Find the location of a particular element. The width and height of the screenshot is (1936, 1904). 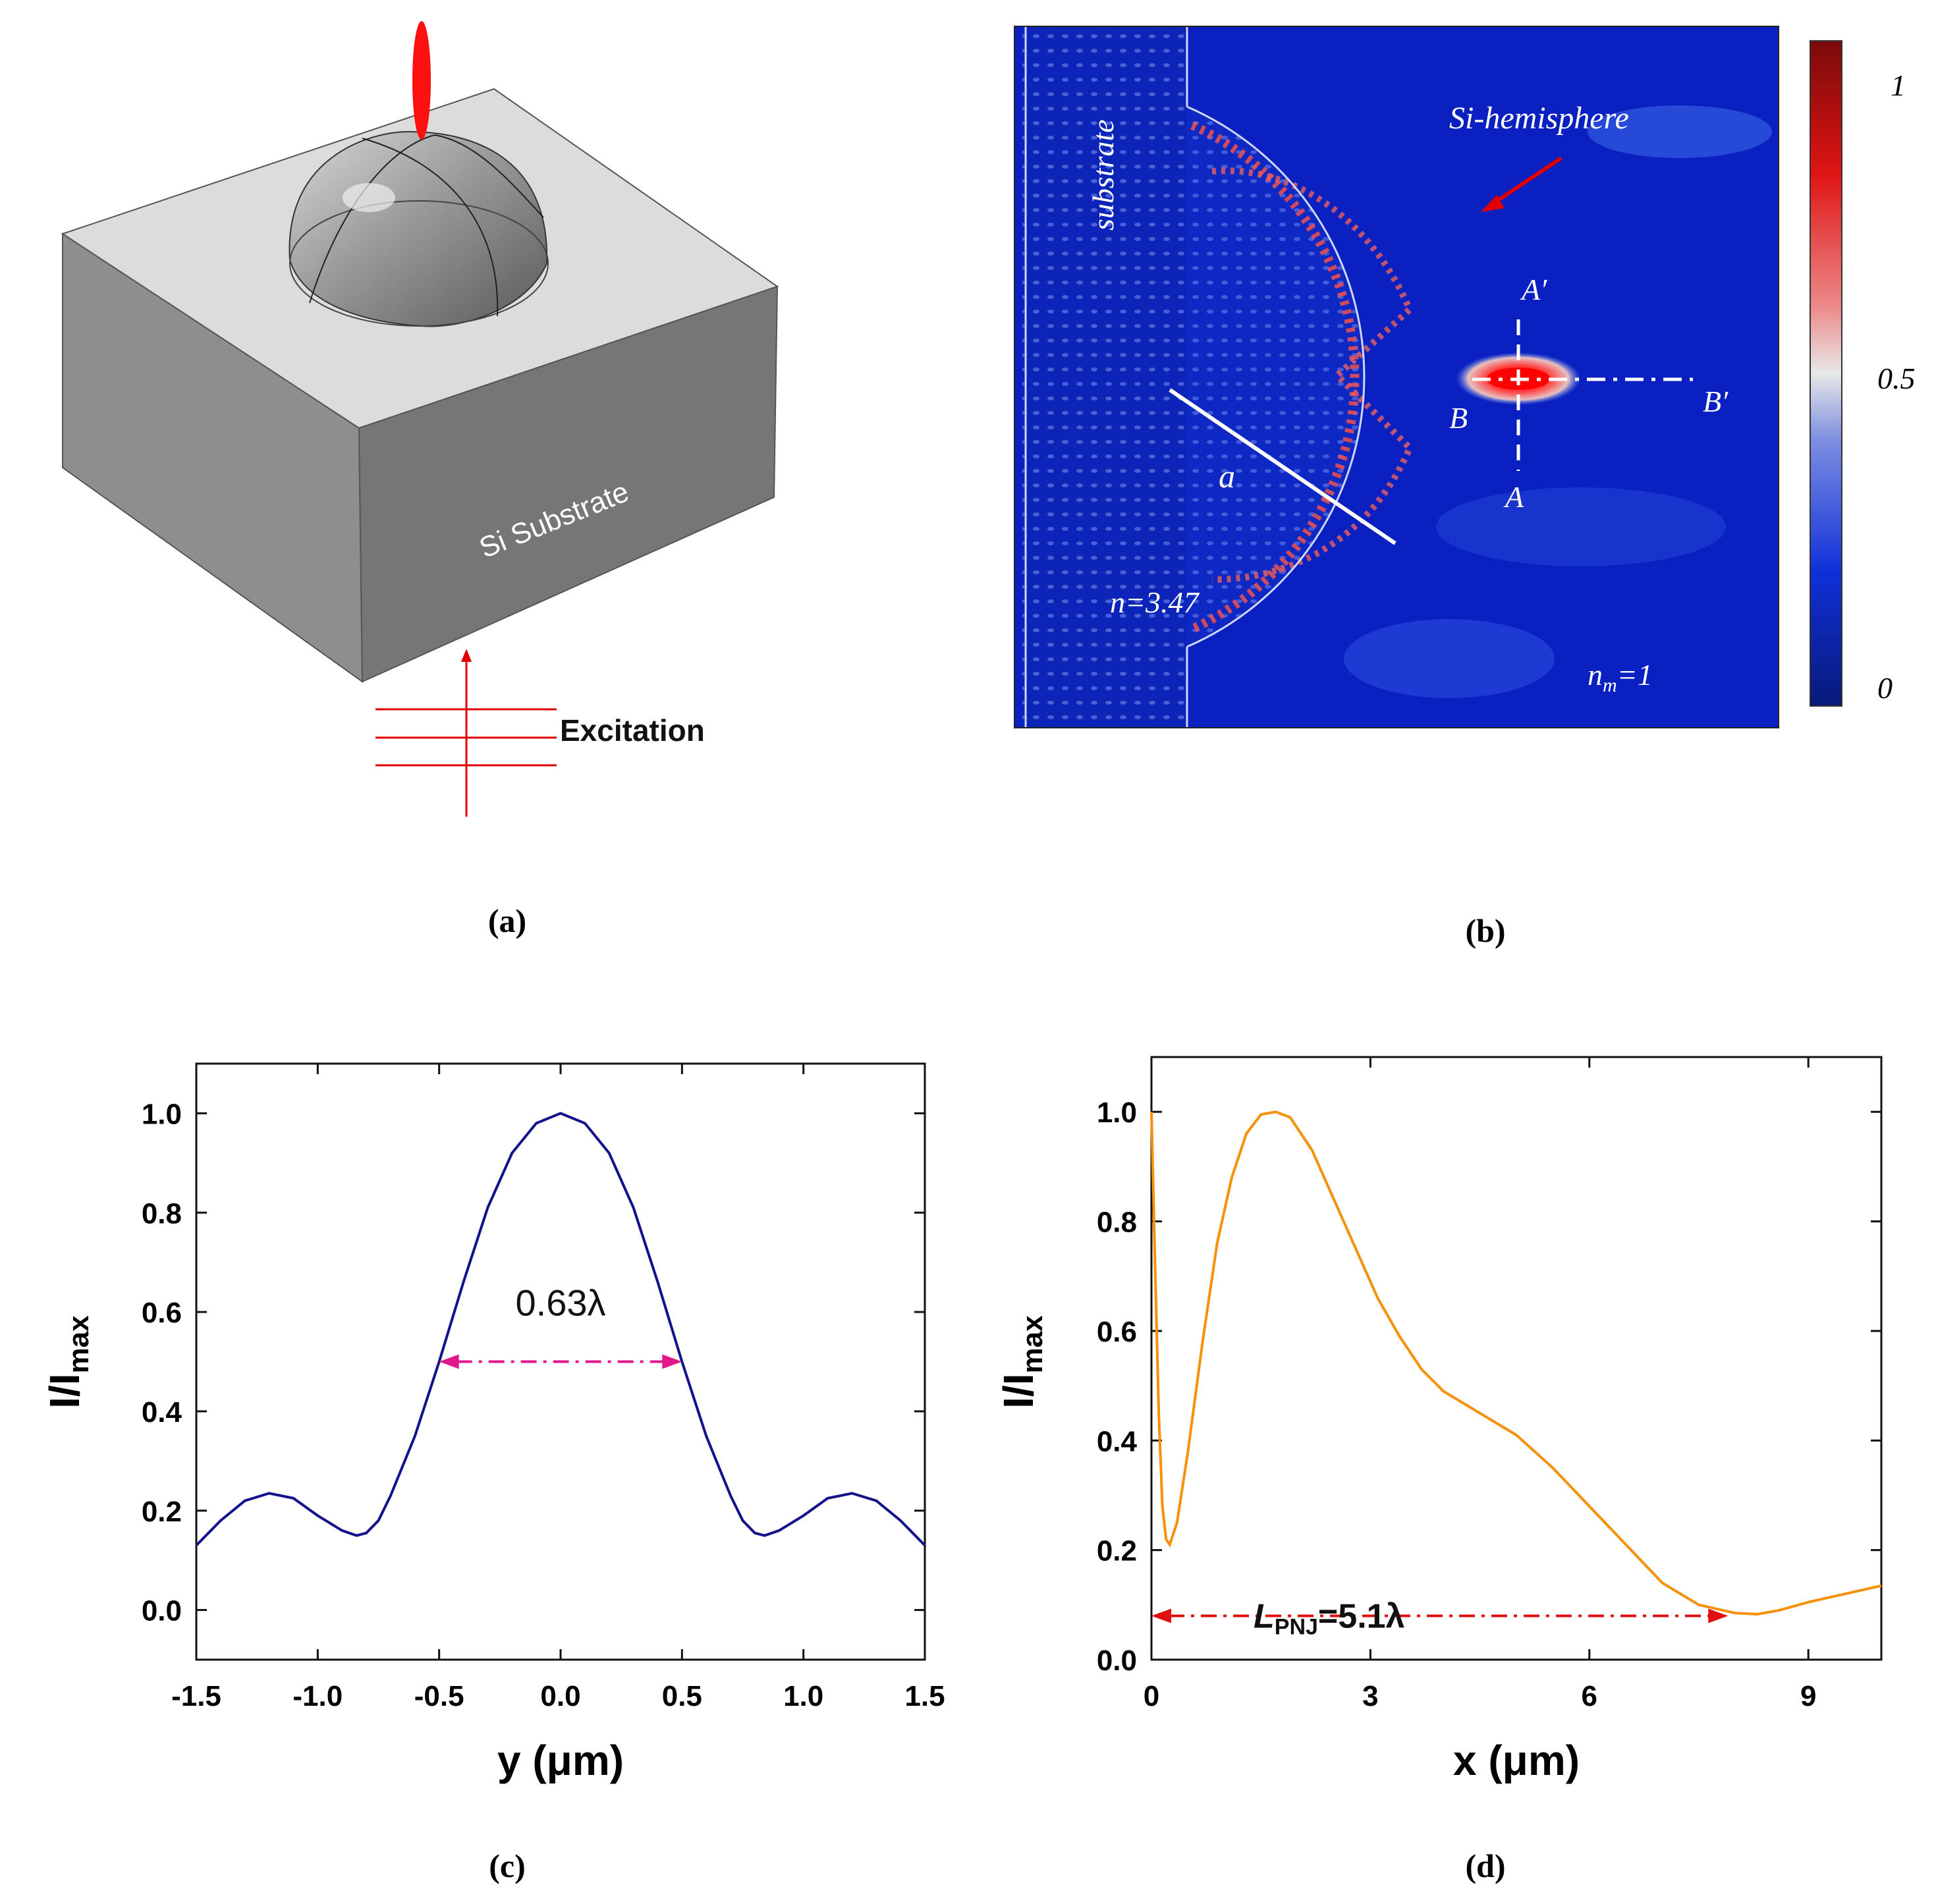

fwhm-arrow-head-left is located at coordinates (449, 1361).